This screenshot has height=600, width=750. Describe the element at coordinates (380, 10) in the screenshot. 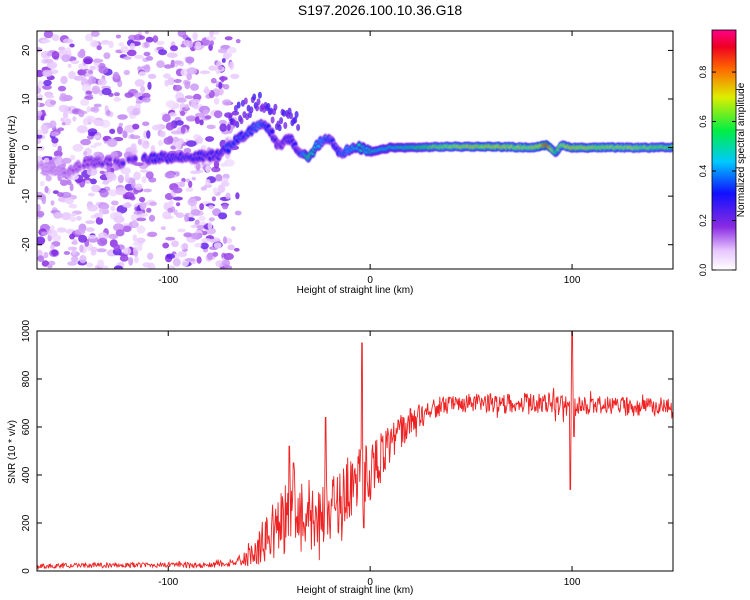

I see `figure-title: S197.2026.100.10.36.G18` at that location.